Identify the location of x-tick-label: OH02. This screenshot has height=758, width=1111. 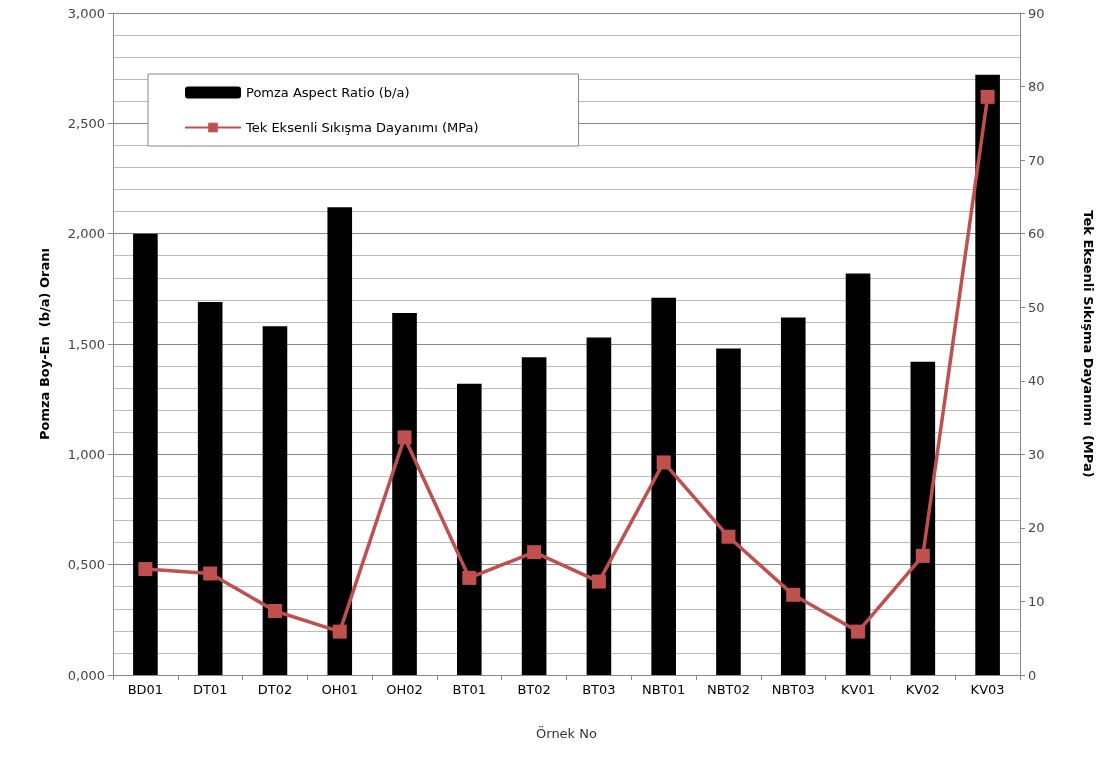
(404, 689).